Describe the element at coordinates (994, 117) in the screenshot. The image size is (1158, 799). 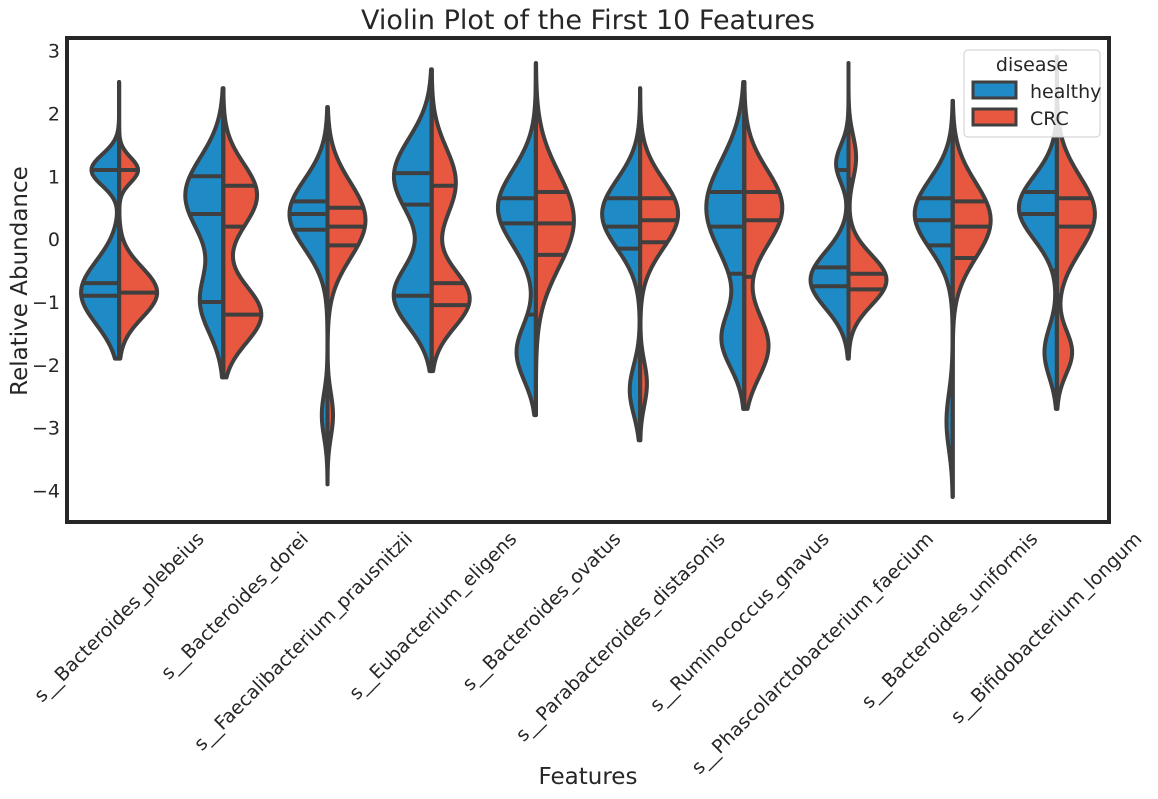
I see `legend-swatch-crc` at that location.